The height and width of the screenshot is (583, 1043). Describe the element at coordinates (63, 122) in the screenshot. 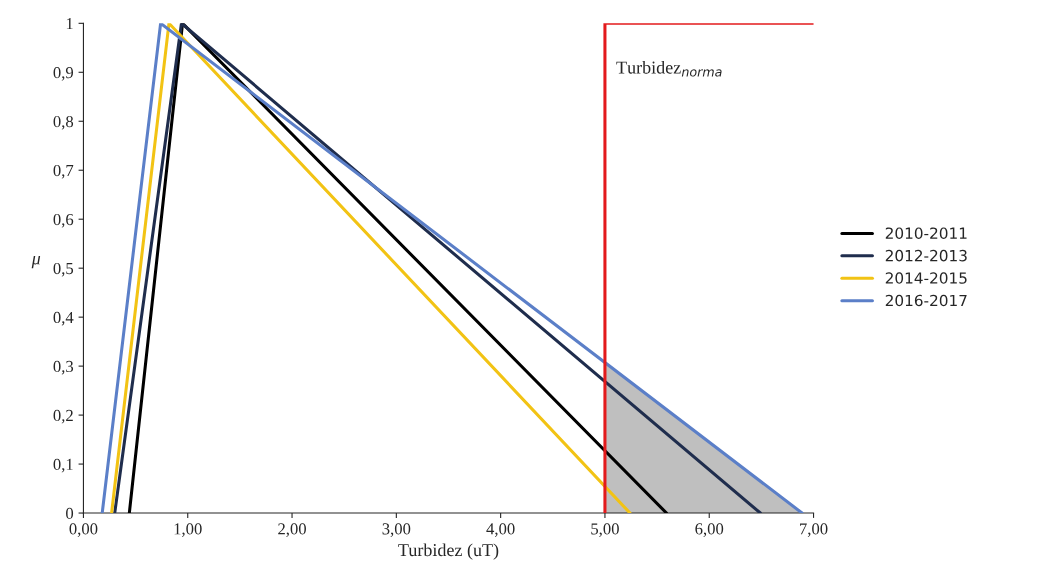

I see `y-tick-label: 0,8` at that location.